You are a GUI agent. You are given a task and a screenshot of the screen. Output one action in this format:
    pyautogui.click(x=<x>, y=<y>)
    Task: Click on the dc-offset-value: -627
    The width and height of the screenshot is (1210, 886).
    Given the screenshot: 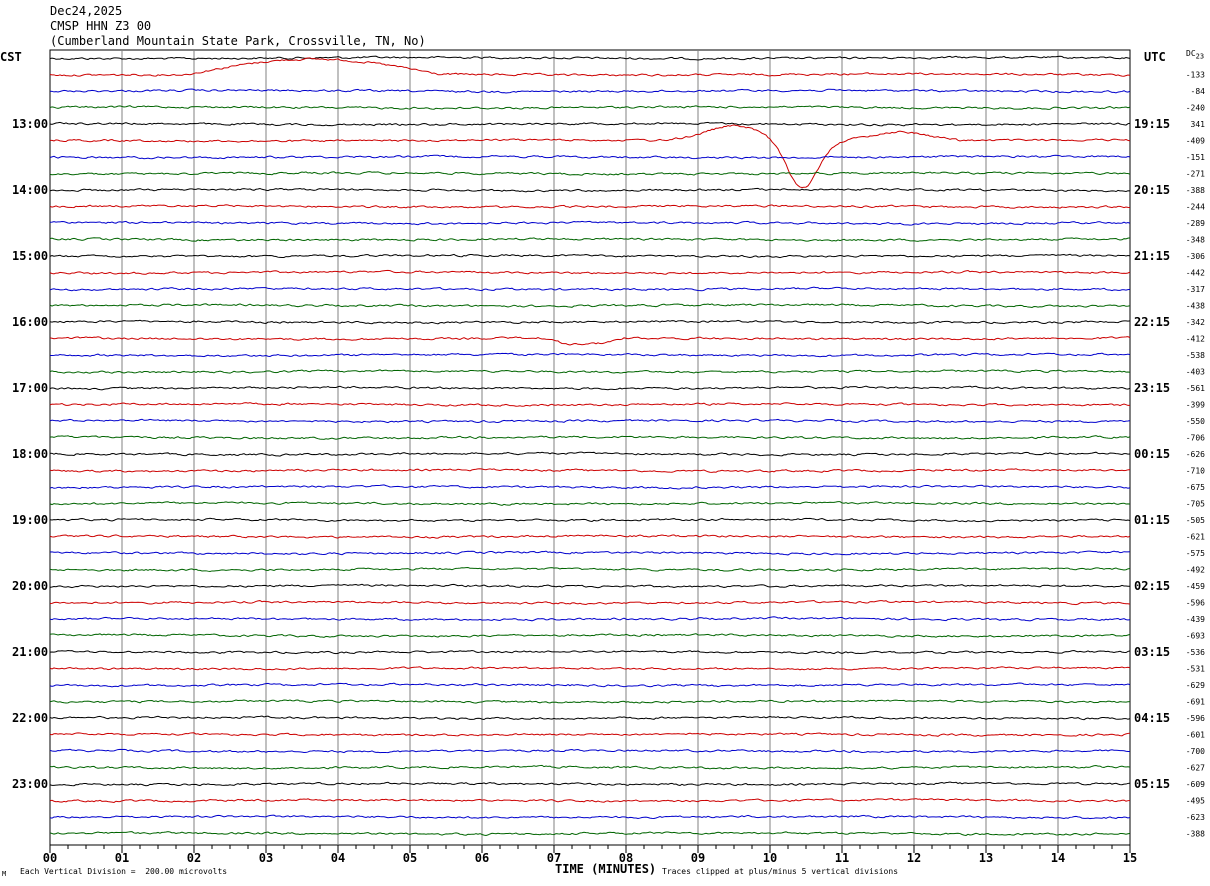 What is the action you would take?
    pyautogui.click(x=1195, y=768)
    